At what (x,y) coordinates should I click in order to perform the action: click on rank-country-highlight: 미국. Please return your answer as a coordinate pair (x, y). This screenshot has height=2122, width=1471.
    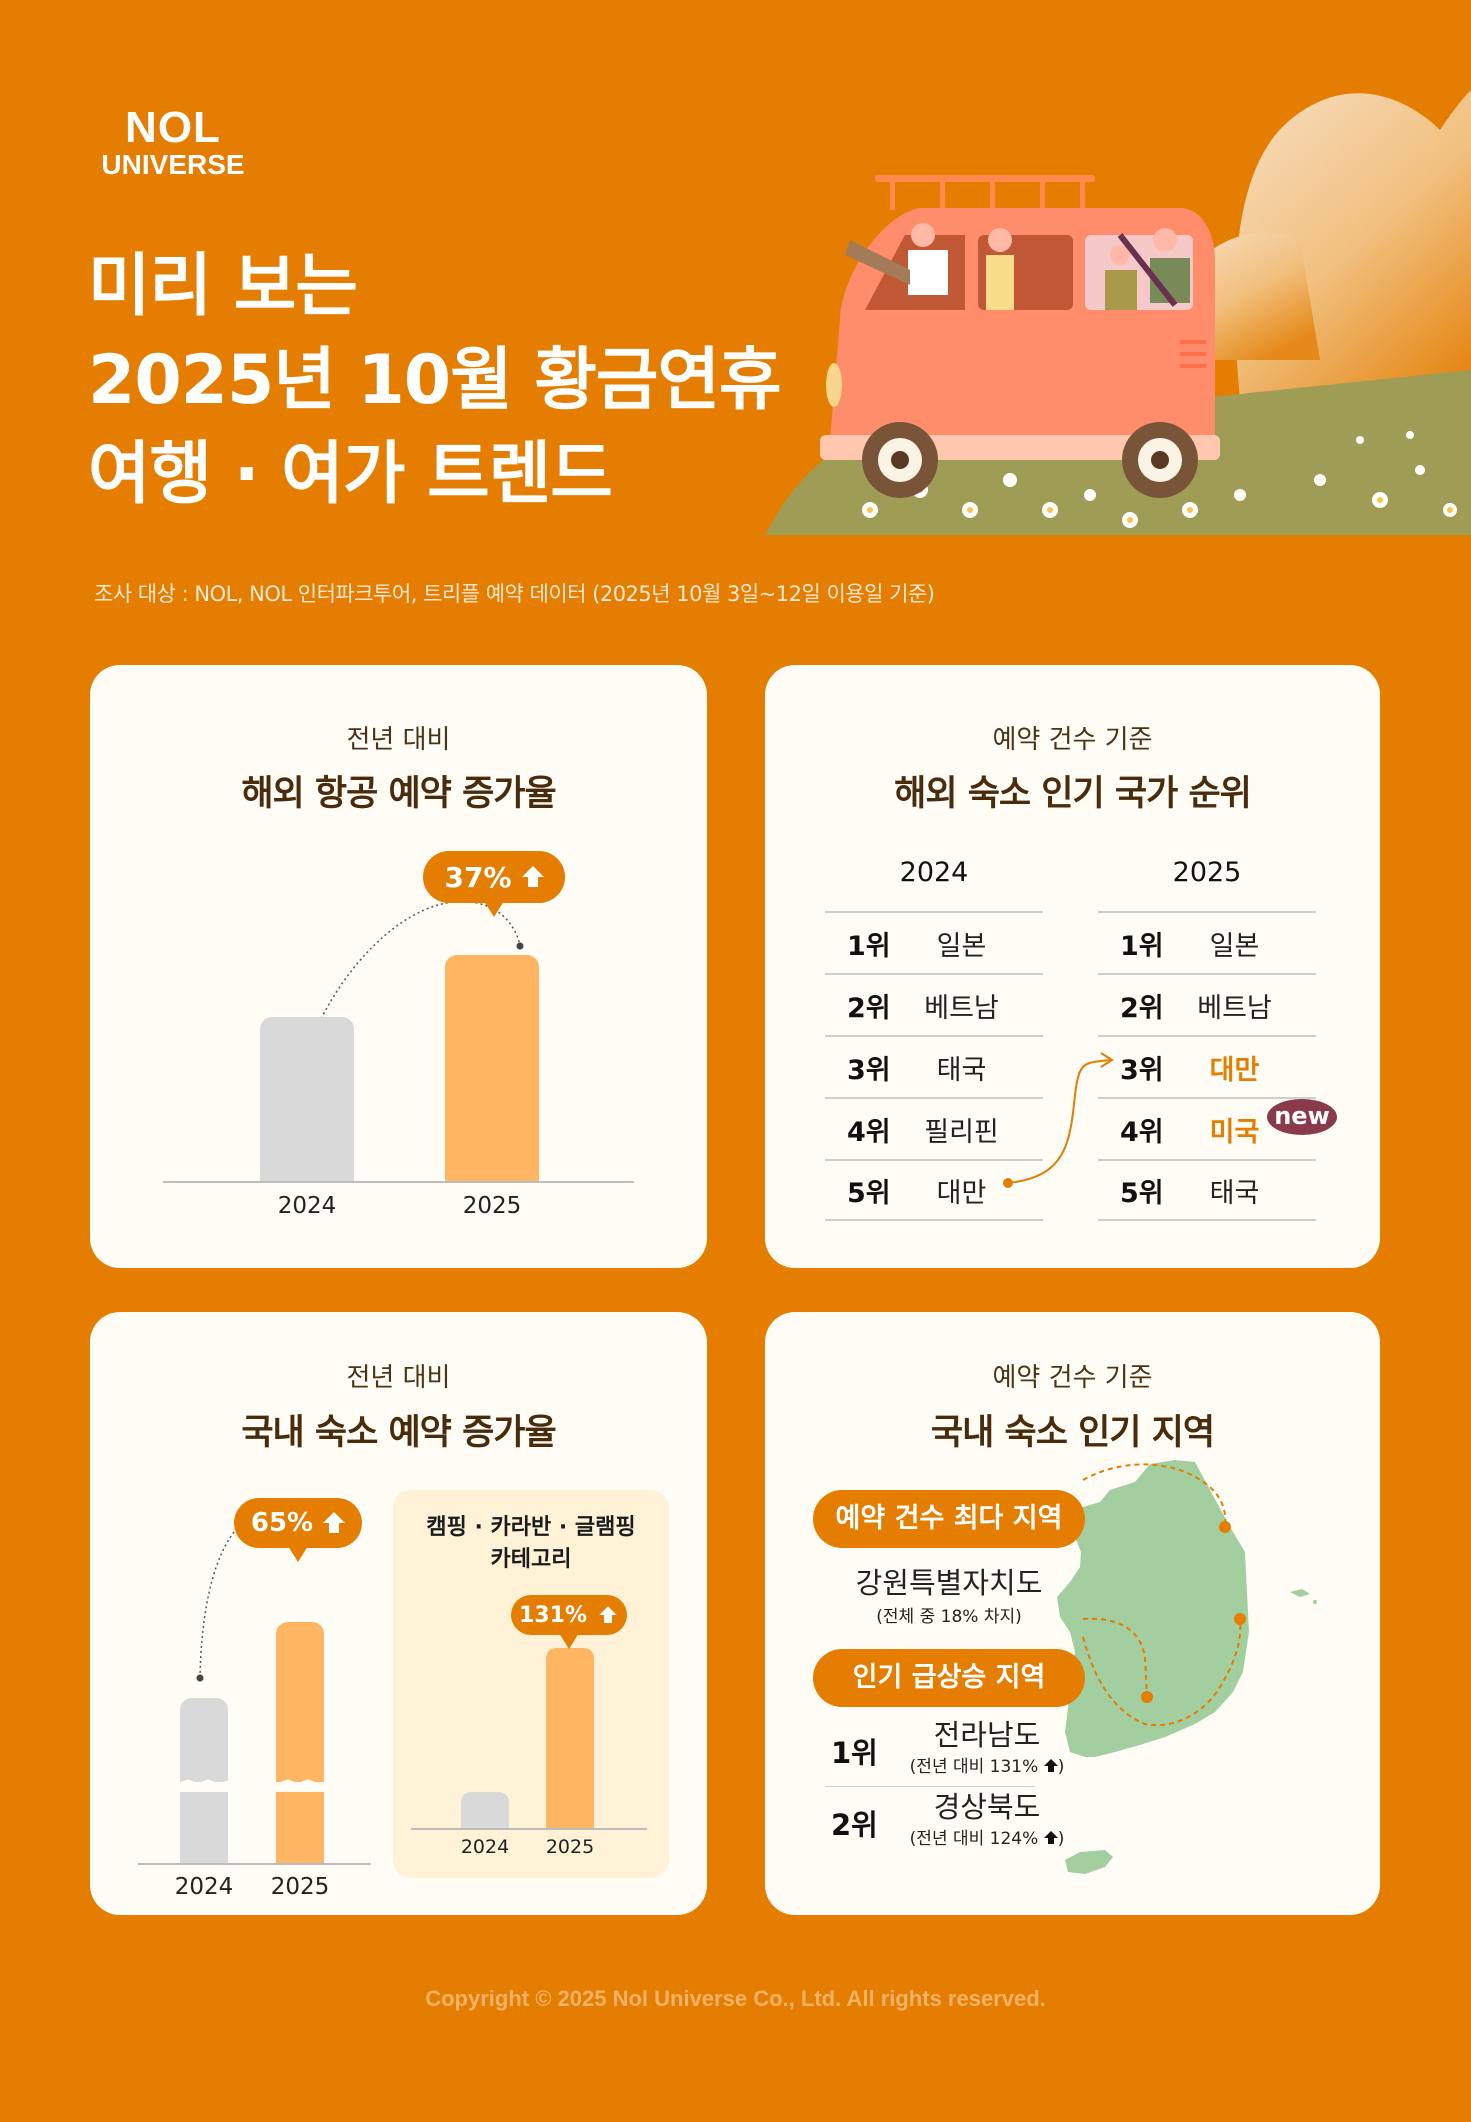
    Looking at the image, I should click on (1234, 1132).